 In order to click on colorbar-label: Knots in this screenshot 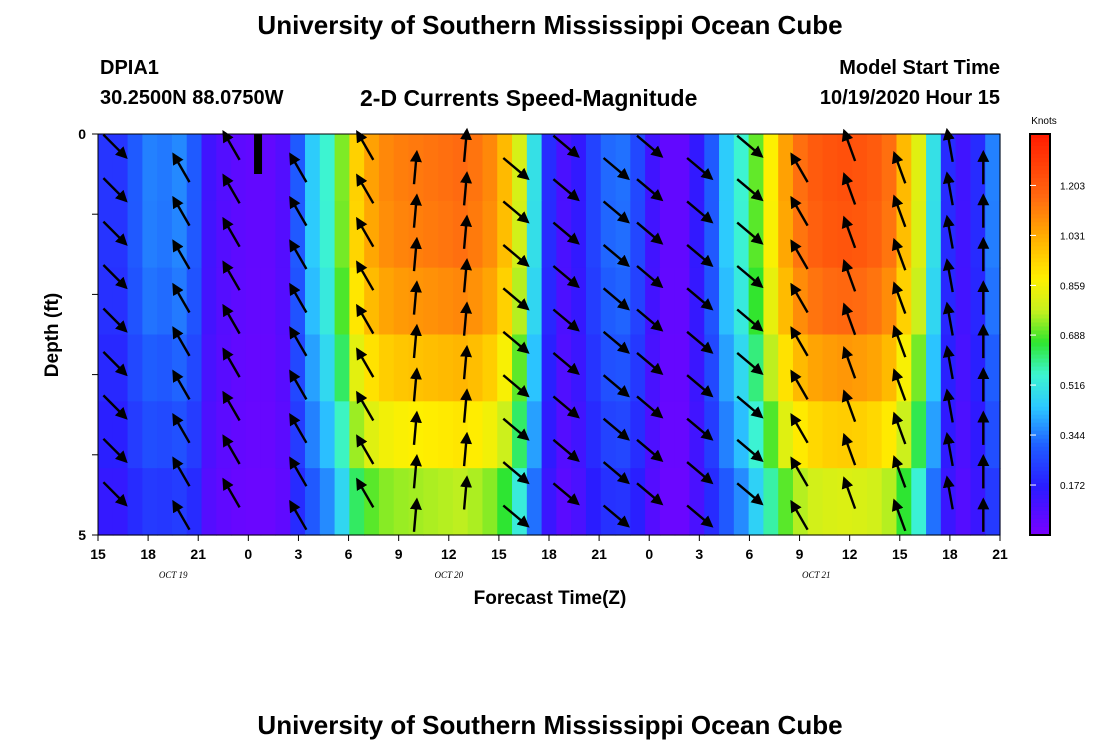, I will do `click(1044, 121)`.